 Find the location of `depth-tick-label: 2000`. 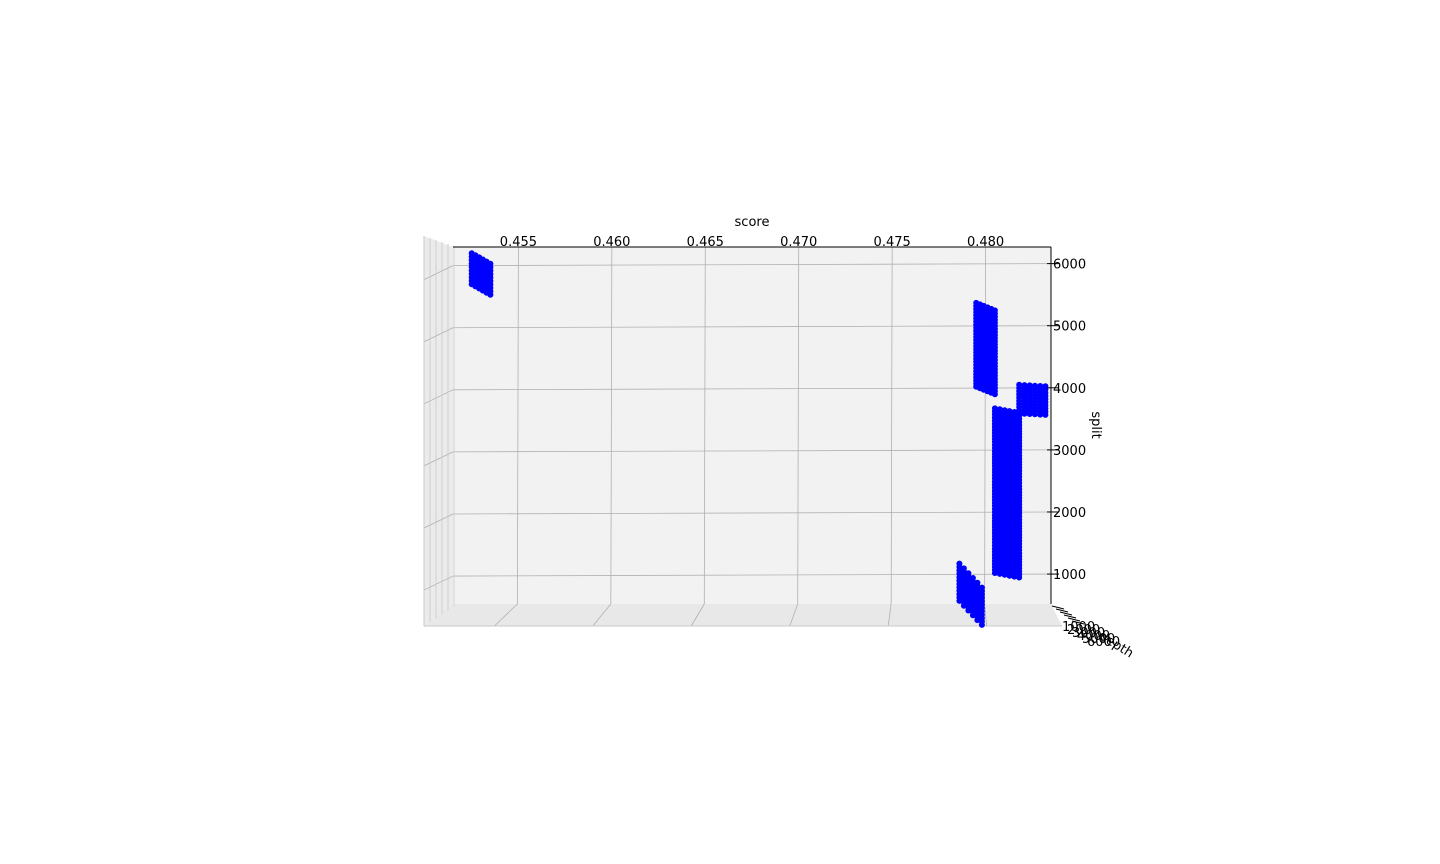

depth-tick-label: 2000 is located at coordinates (1083, 630).